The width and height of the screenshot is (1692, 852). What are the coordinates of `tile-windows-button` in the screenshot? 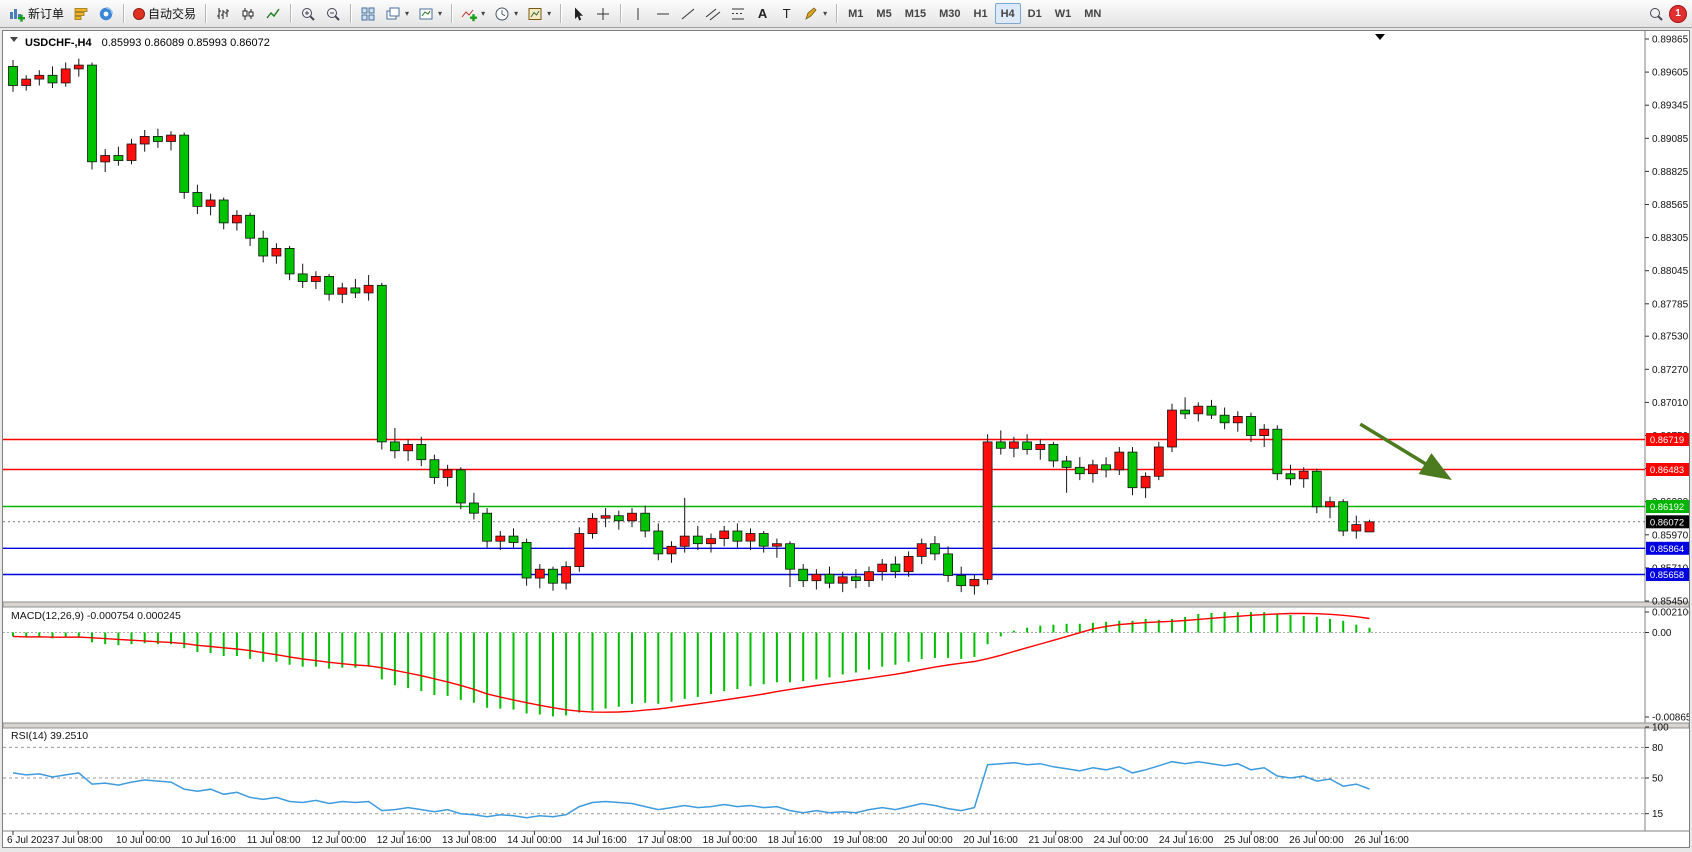 It's located at (368, 13).